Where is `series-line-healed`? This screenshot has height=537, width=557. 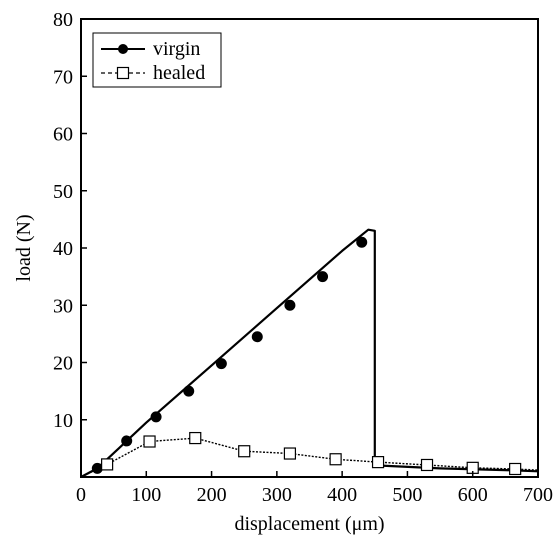 series-line-healed is located at coordinates (309, 457).